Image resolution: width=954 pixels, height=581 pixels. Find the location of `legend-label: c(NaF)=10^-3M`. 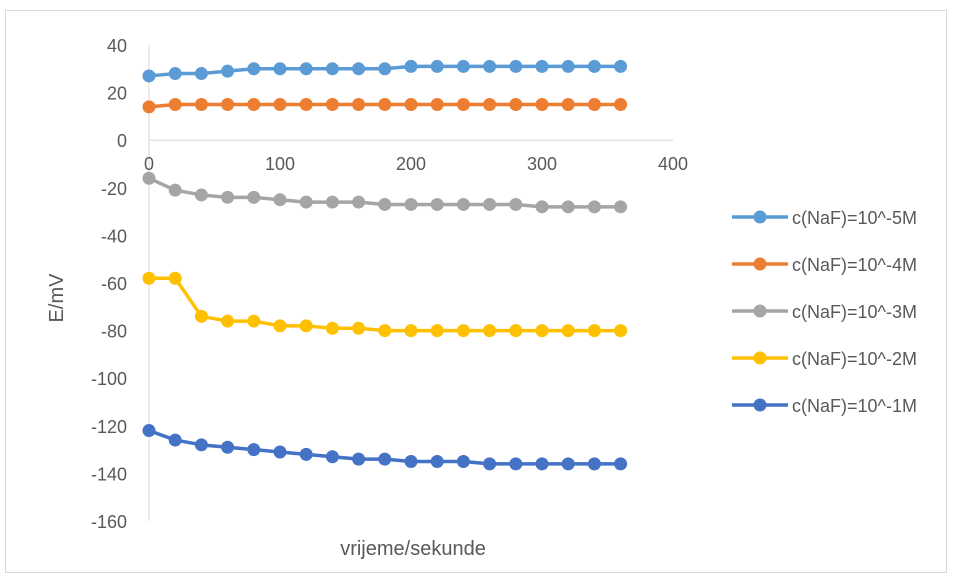

legend-label: c(NaF)=10^-3M is located at coordinates (854, 312).